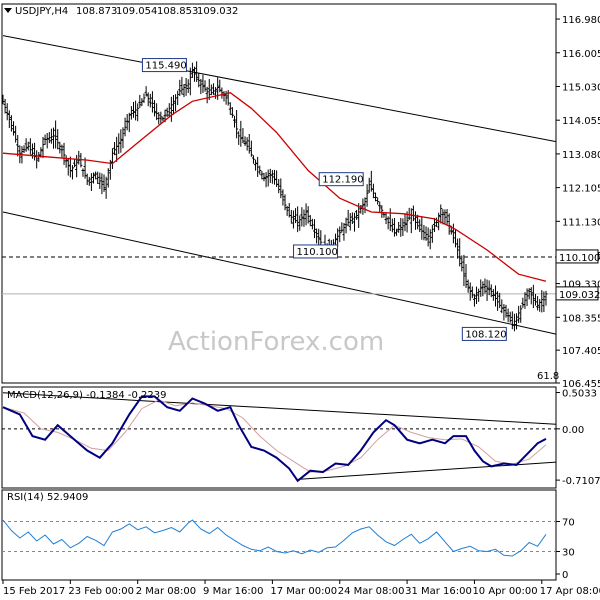  What do you see at coordinates (177, 11) in the screenshot?
I see `ohlc-low: 108.853` at bounding box center [177, 11].